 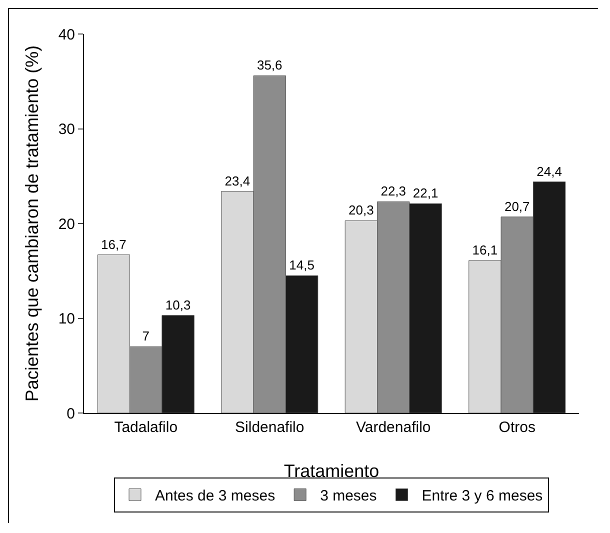 What do you see at coordinates (66, 319) in the screenshot?
I see `y-tick-label: 10` at bounding box center [66, 319].